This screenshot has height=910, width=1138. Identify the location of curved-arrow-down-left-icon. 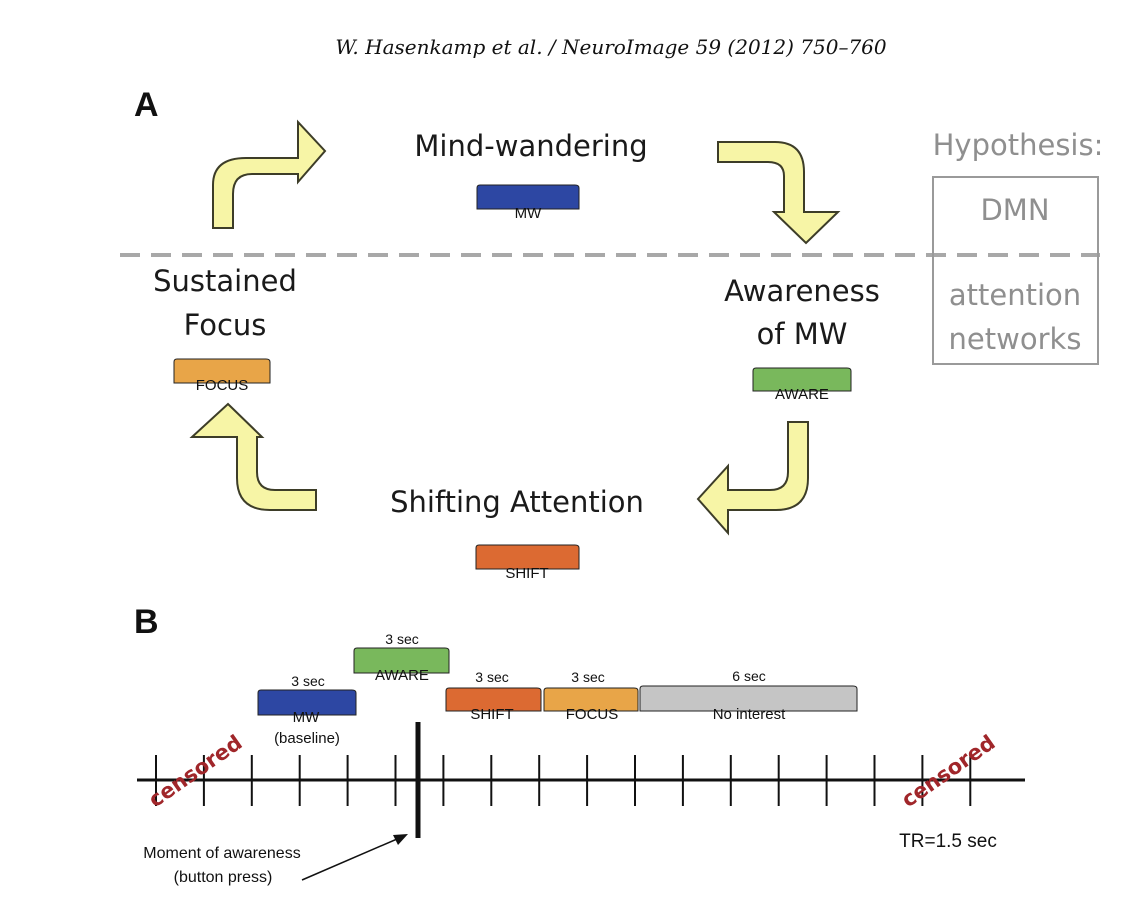
(752, 478).